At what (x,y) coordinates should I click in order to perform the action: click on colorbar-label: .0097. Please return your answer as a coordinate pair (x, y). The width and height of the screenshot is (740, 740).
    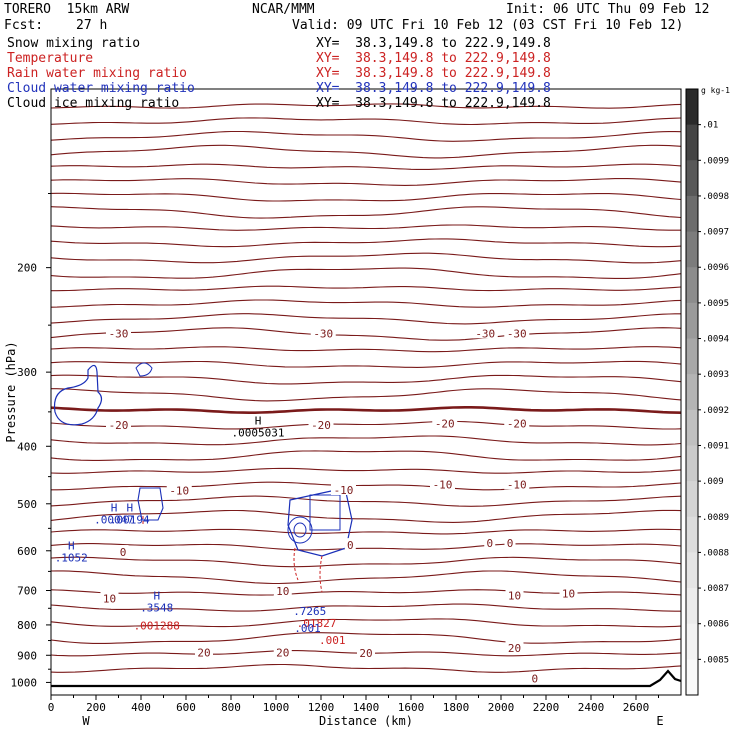
    Looking at the image, I should click on (715, 233).